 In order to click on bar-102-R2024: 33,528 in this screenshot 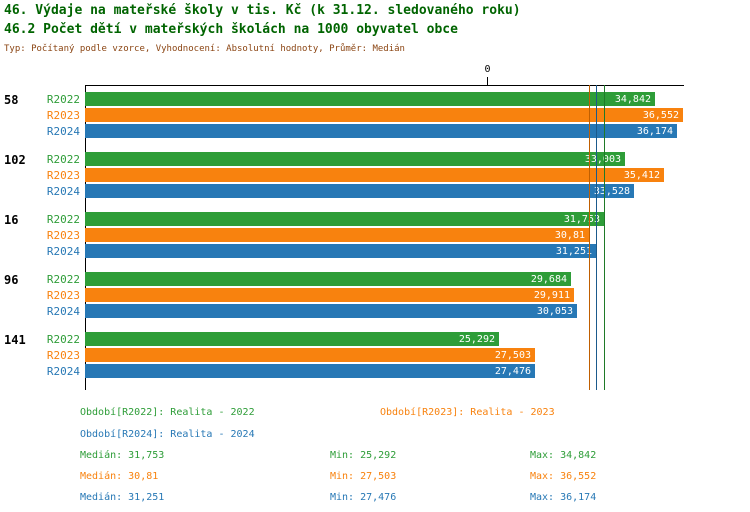, I will do `click(359, 191)`.